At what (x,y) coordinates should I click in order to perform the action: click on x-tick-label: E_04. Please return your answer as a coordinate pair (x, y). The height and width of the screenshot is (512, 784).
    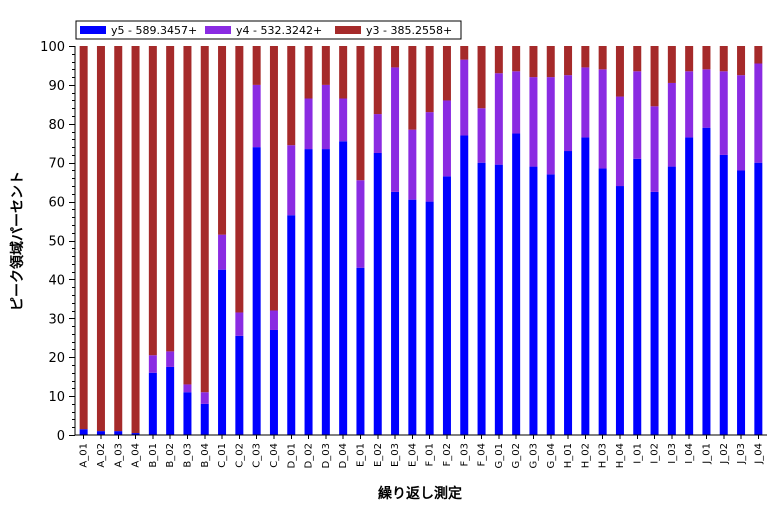
    Looking at the image, I should click on (412, 455).